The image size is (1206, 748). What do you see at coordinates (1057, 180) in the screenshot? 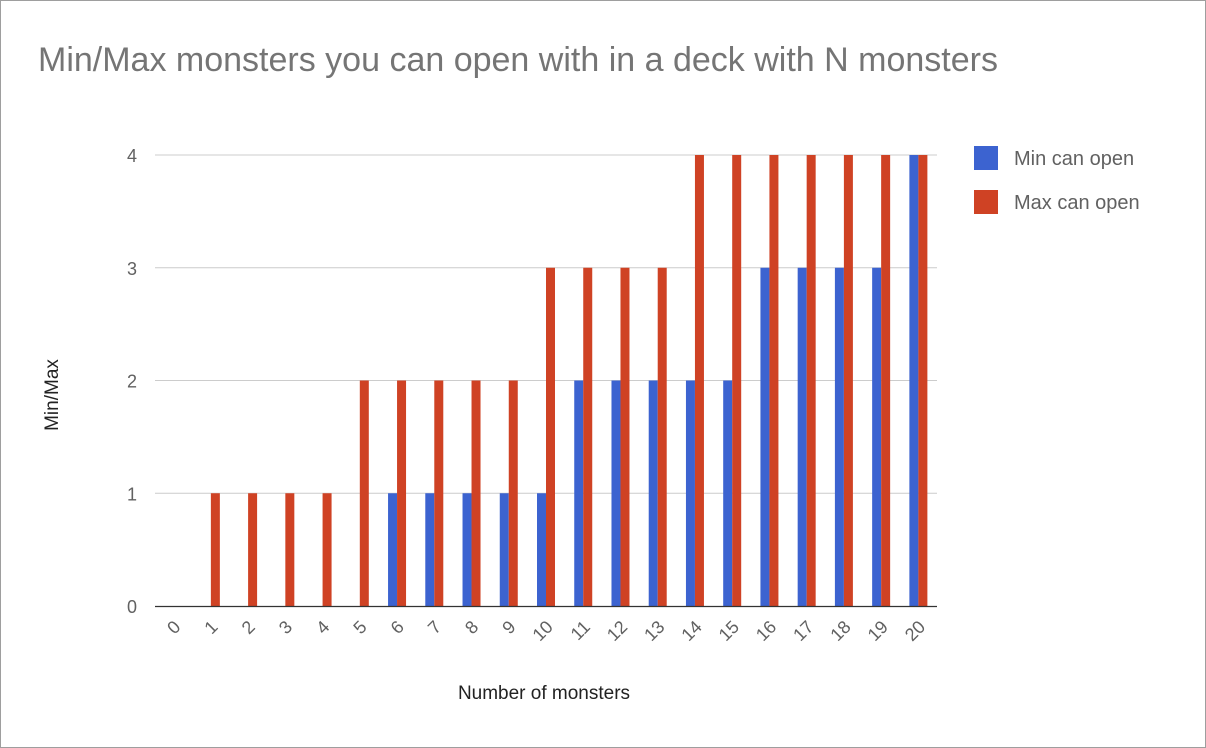
I see `legend: Min can open Max can open` at bounding box center [1057, 180].